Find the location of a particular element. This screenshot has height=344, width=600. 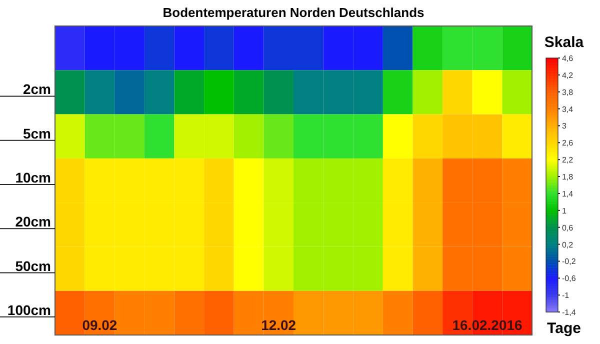

color-bar-label: 0,6 is located at coordinates (568, 227).